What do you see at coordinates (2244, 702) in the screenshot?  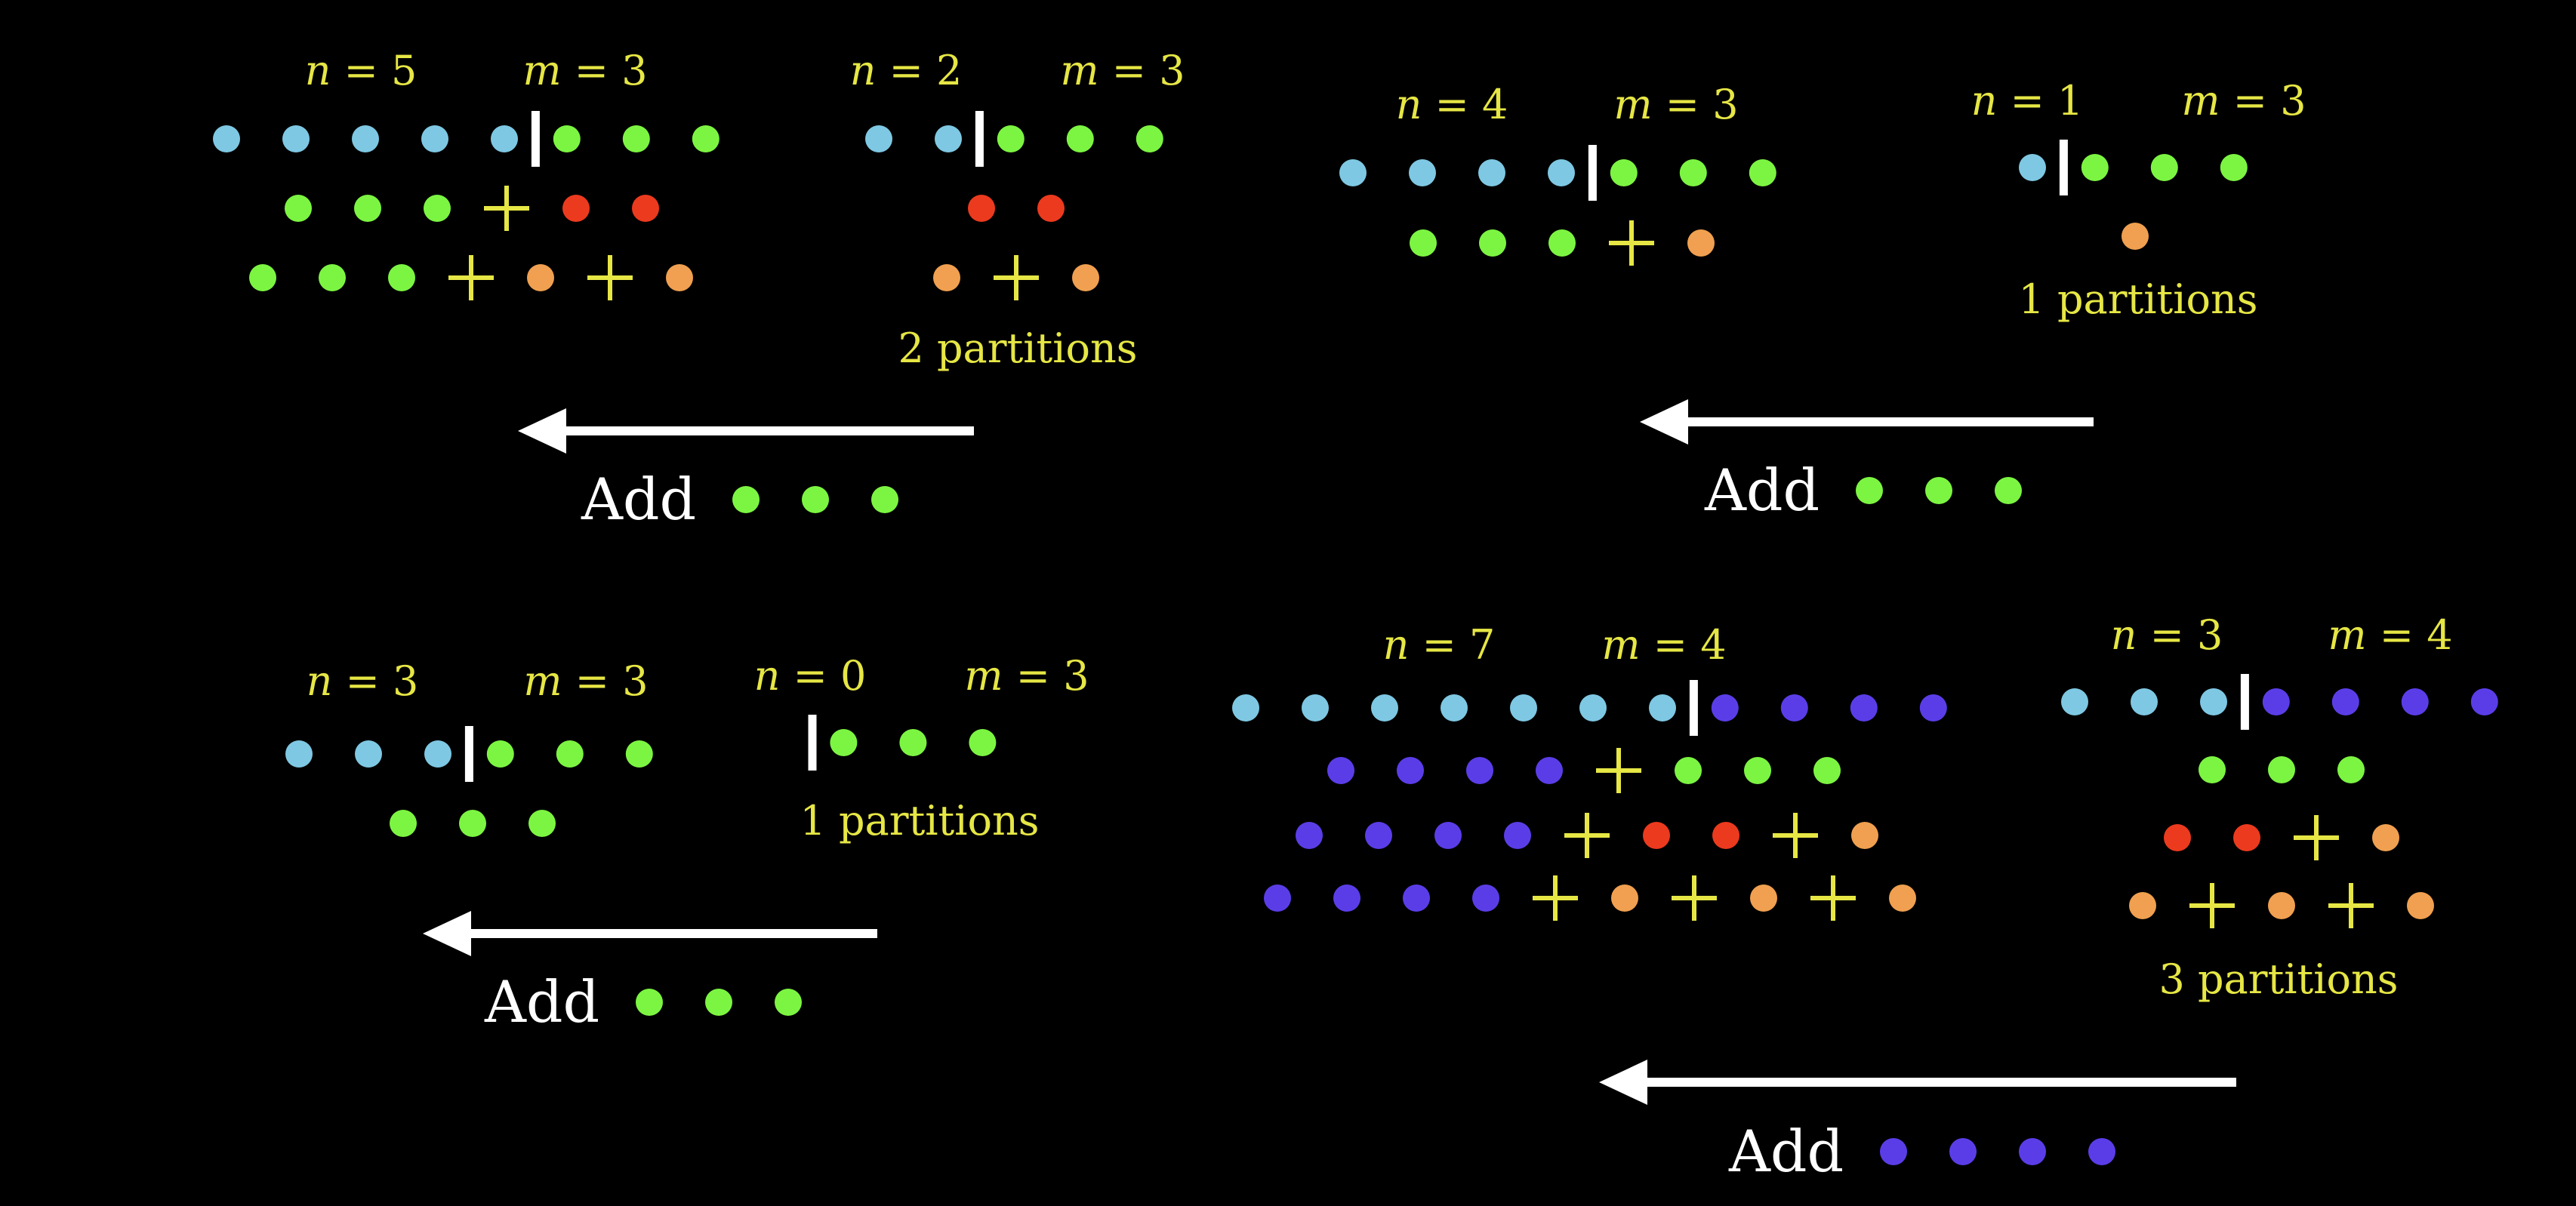 I see `p4-right-r0-t3-divider-bar` at bounding box center [2244, 702].